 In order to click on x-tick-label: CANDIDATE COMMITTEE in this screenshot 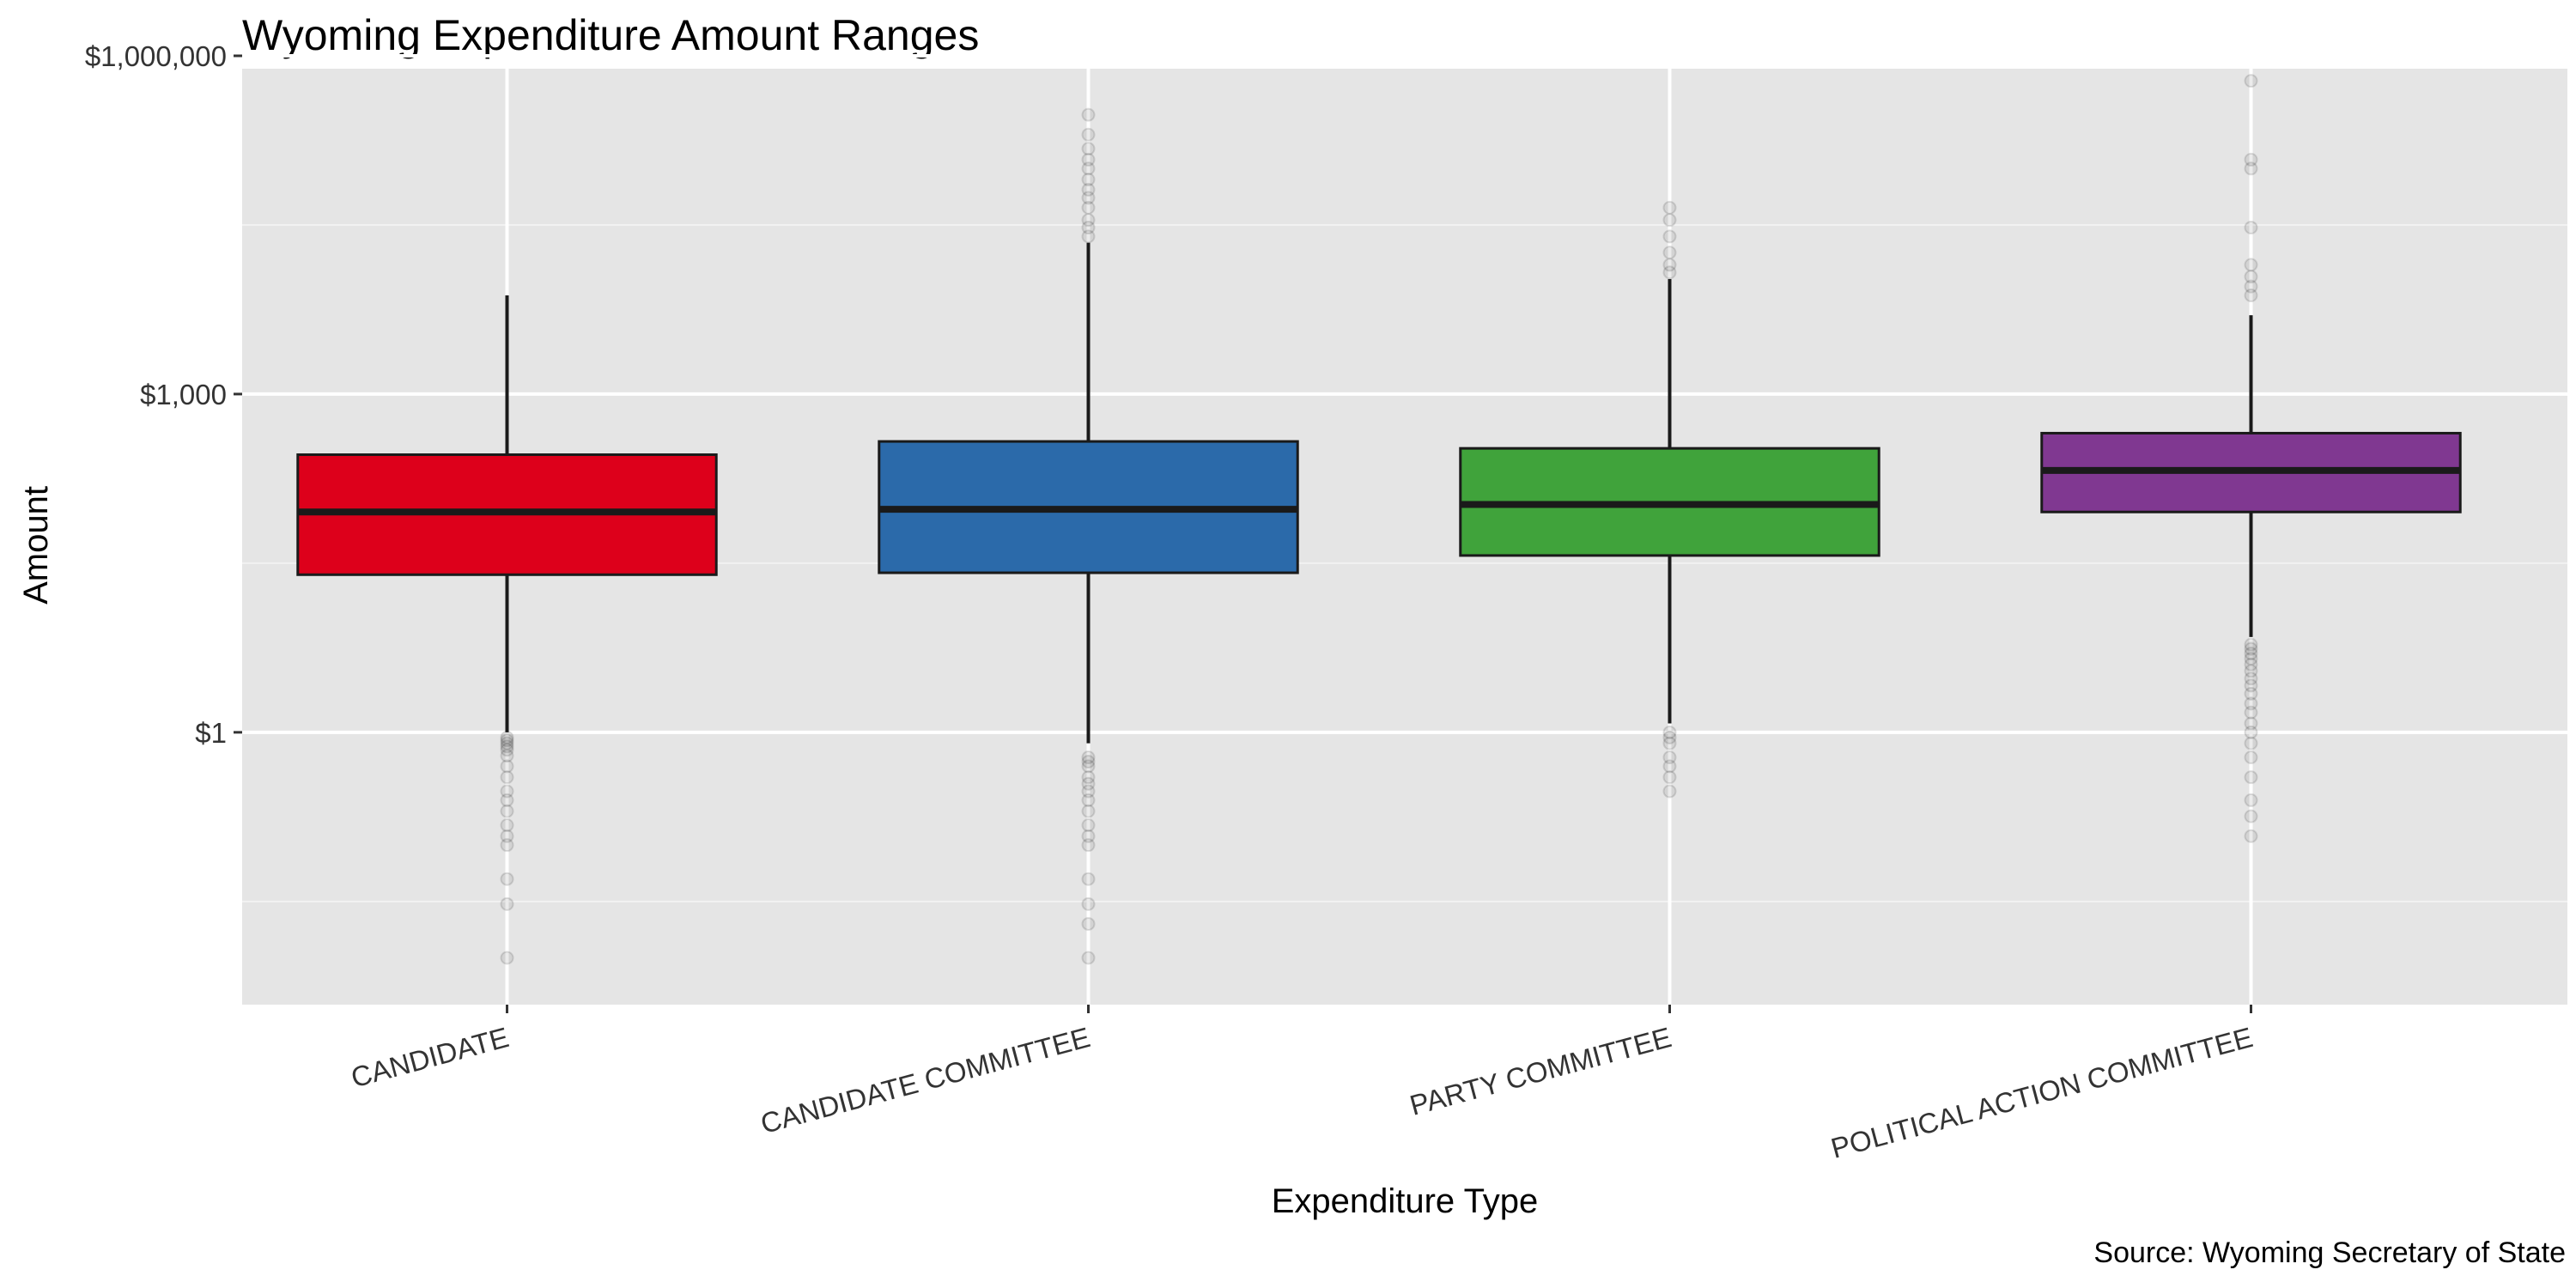, I will do `click(925, 1080)`.